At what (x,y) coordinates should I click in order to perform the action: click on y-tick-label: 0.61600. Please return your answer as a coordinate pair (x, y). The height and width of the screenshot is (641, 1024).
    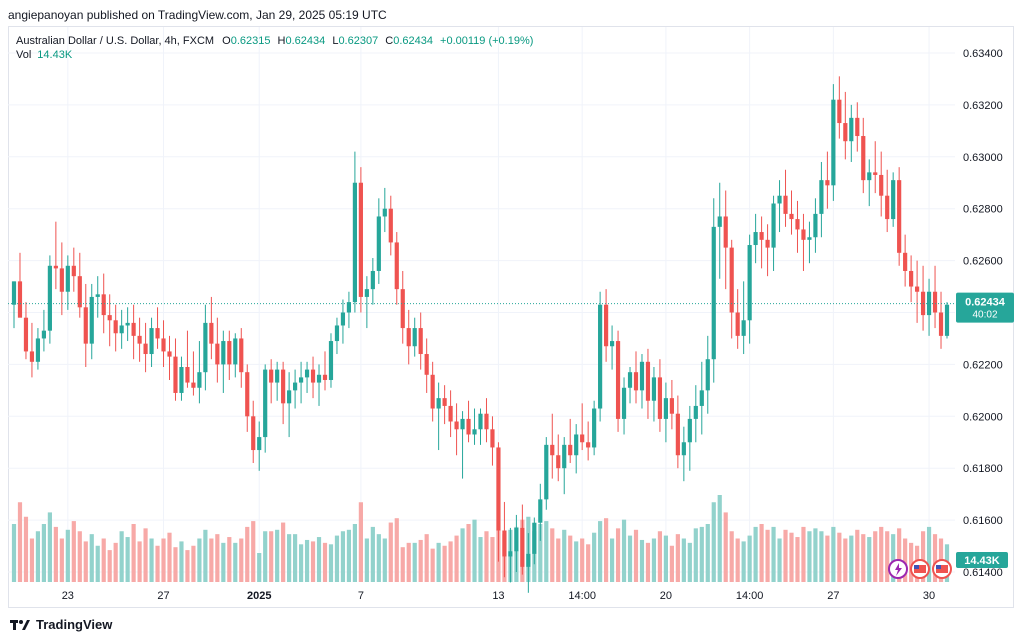
    Looking at the image, I should click on (983, 521).